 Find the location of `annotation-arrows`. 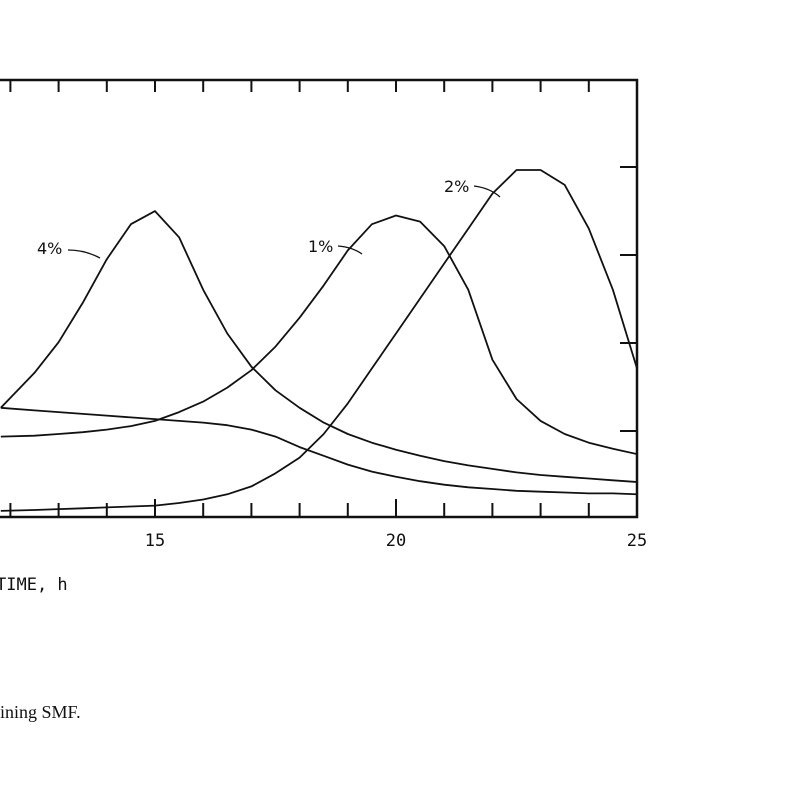

annotation-arrows is located at coordinates (284, 222).